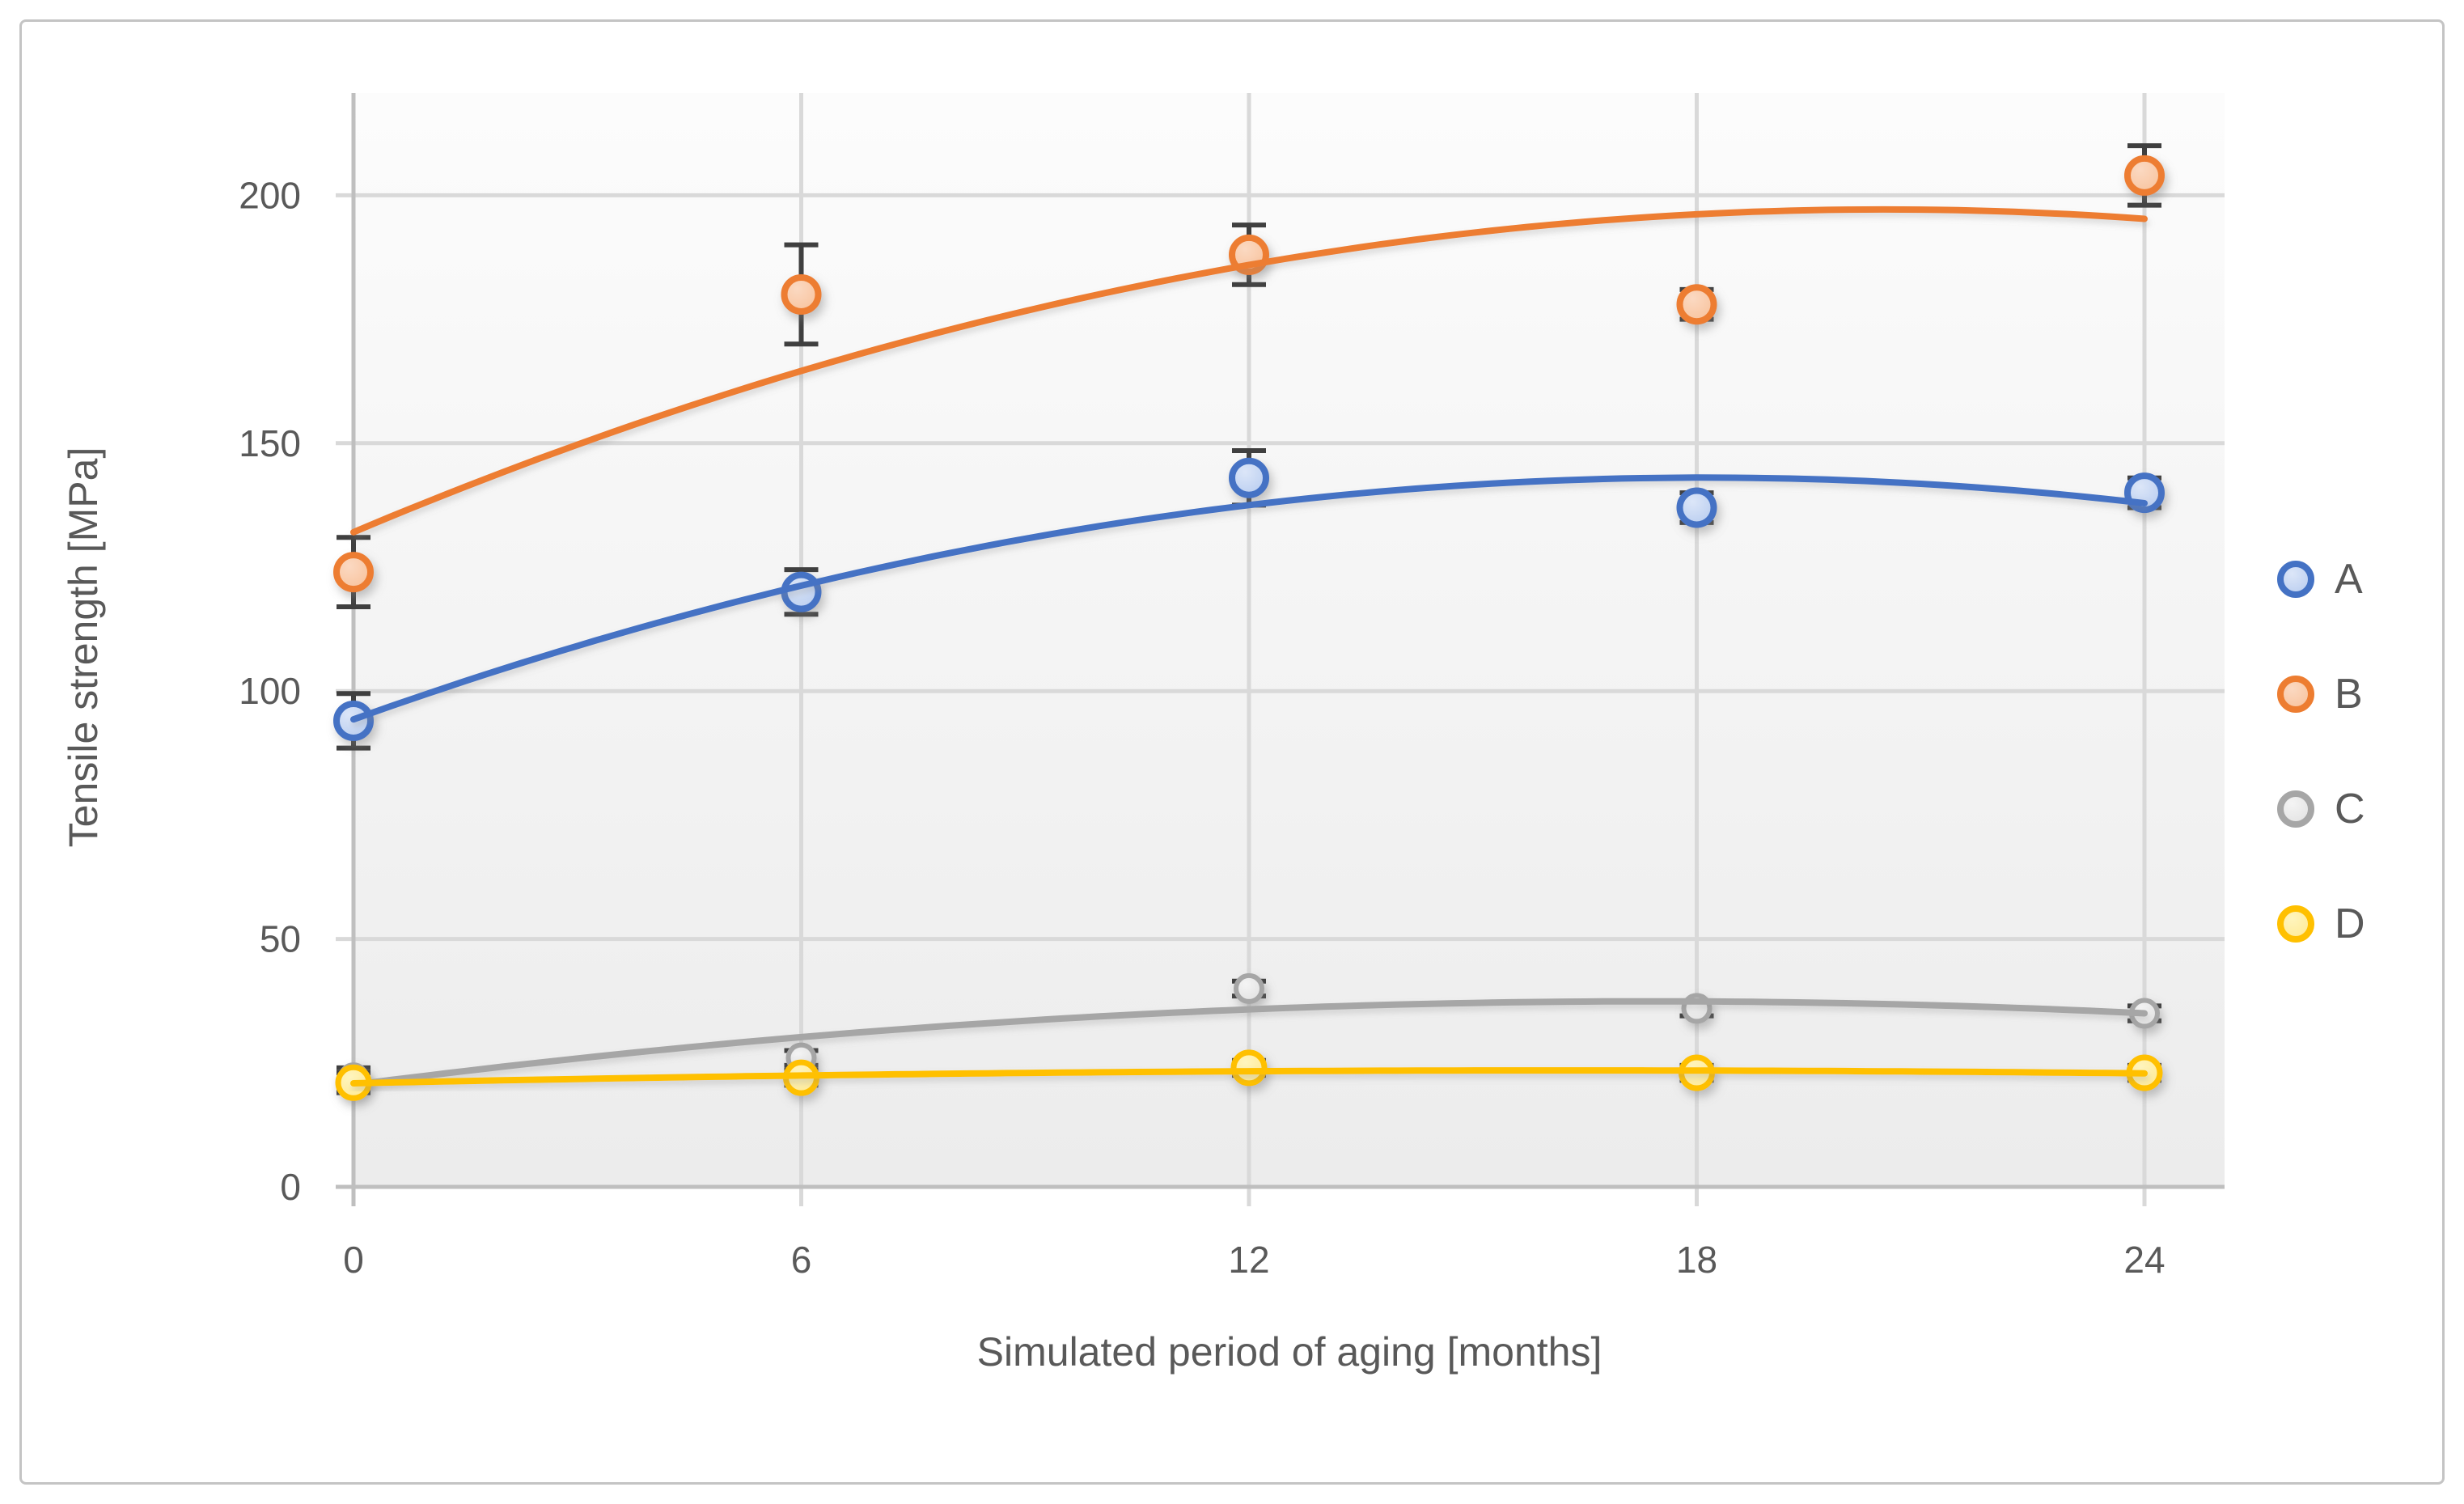 The height and width of the screenshot is (1504, 2464). What do you see at coordinates (280, 939) in the screenshot?
I see `y-tick-label-50: 50` at bounding box center [280, 939].